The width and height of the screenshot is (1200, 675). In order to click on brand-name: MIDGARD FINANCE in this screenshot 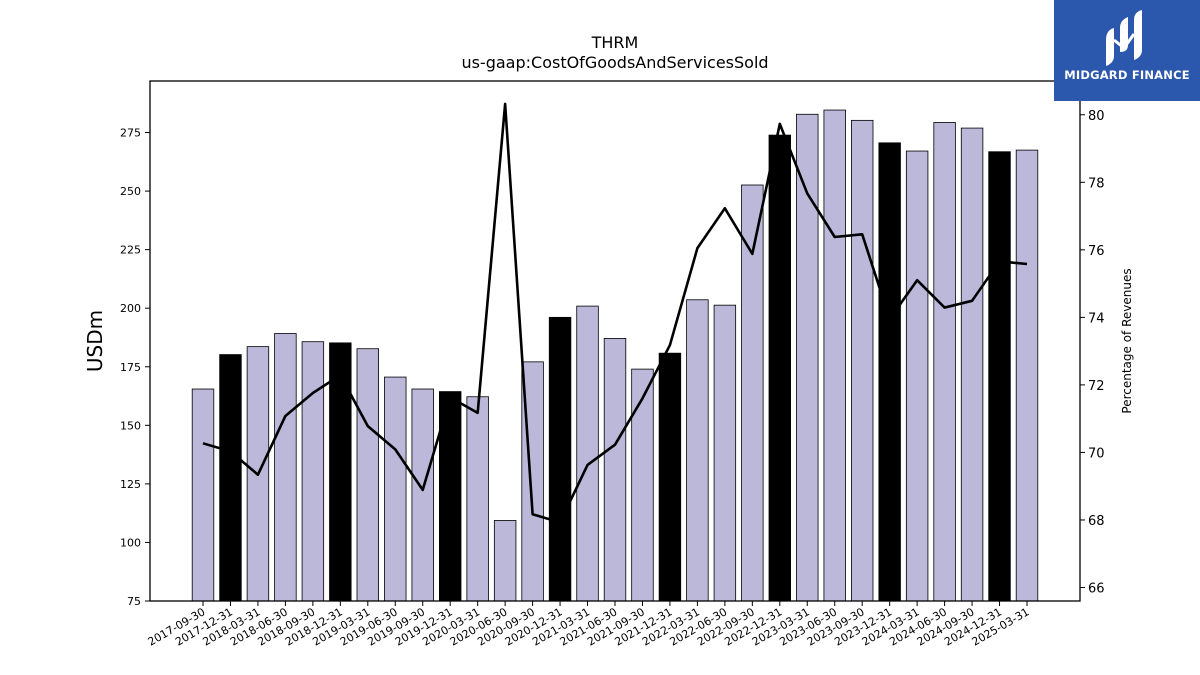, I will do `click(1127, 75)`.